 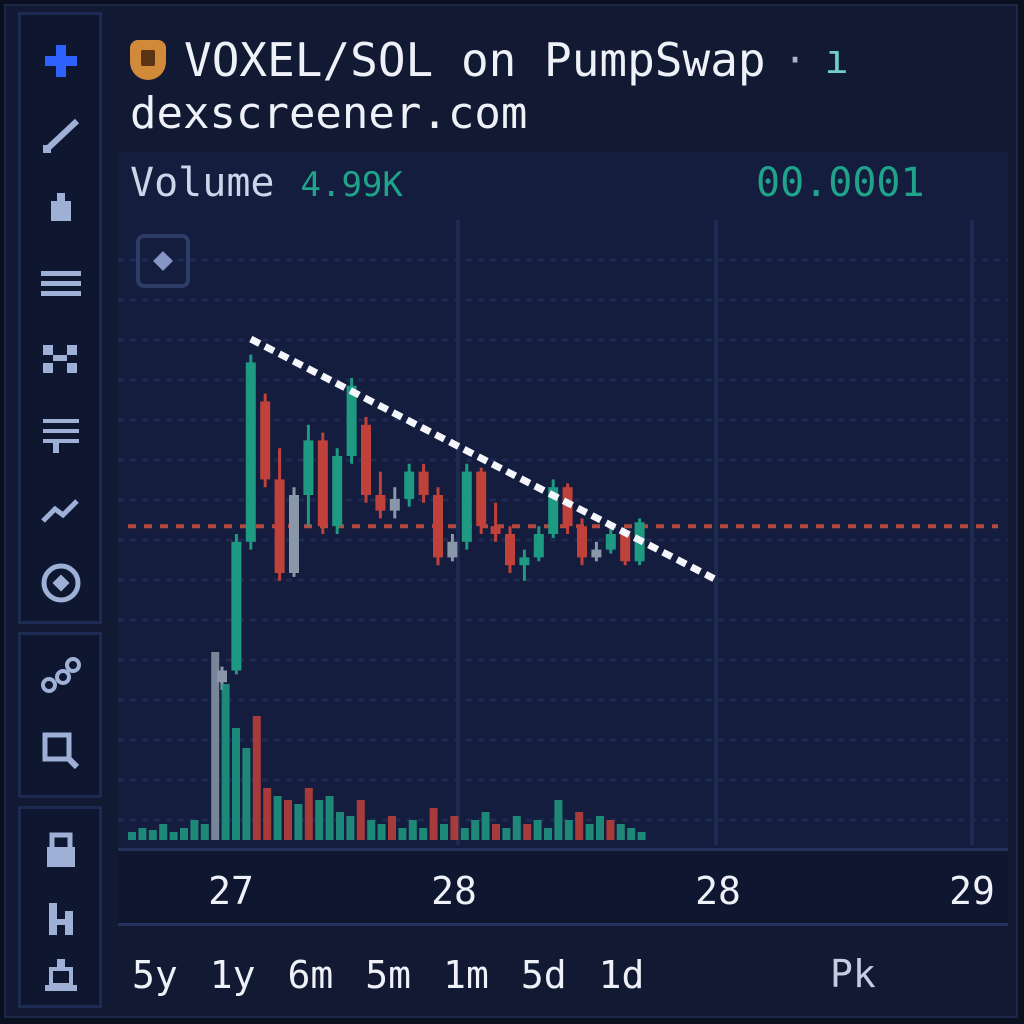 I want to click on drawing-toolbar, so click(x=60, y=510).